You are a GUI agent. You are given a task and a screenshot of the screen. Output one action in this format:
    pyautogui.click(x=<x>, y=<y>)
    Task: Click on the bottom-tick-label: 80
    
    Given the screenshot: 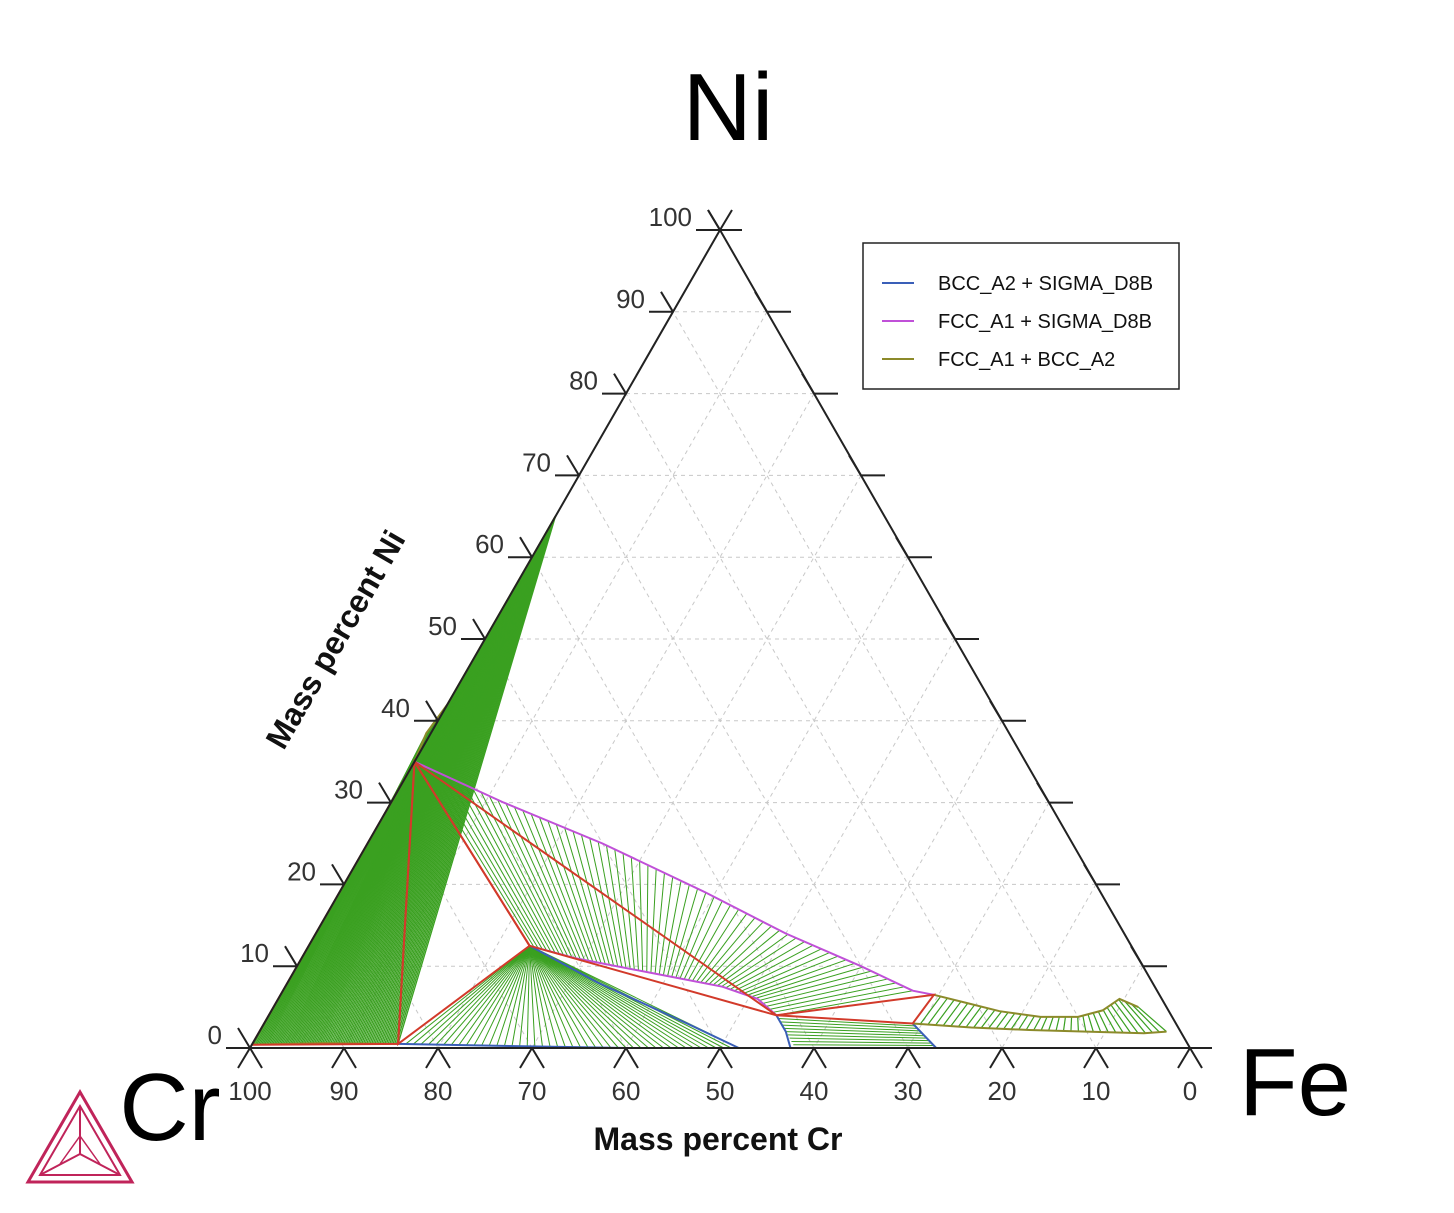 What is the action you would take?
    pyautogui.click(x=438, y=1091)
    